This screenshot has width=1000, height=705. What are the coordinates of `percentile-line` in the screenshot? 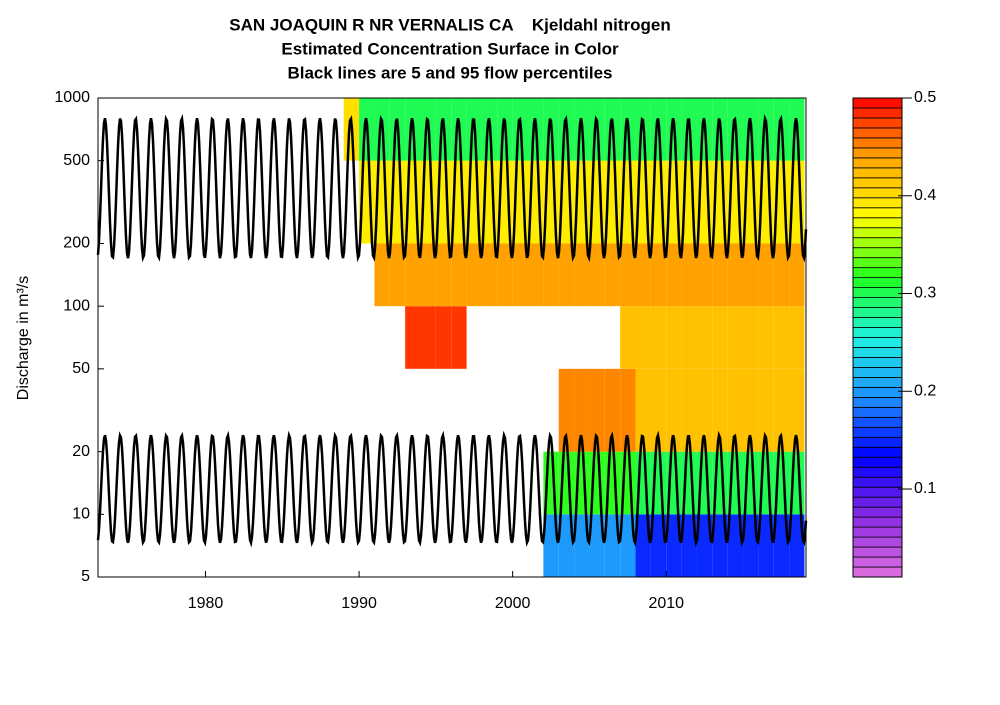 It's located at (452, 489).